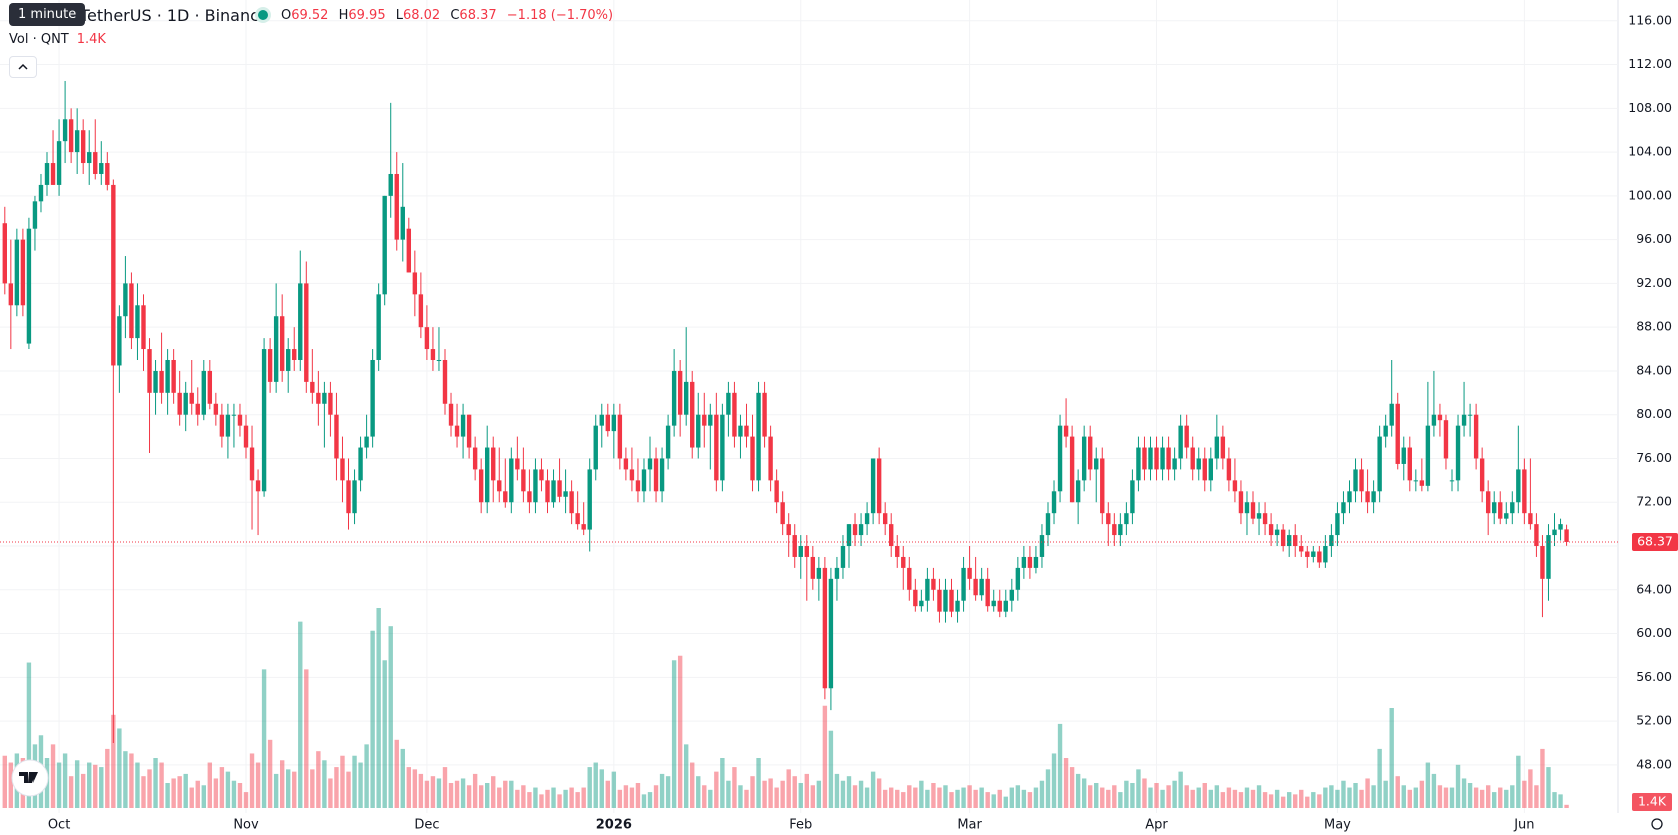 This screenshot has width=1678, height=835. I want to click on symbol-title: TetherUS · 1D · Binance, so click(174, 15).